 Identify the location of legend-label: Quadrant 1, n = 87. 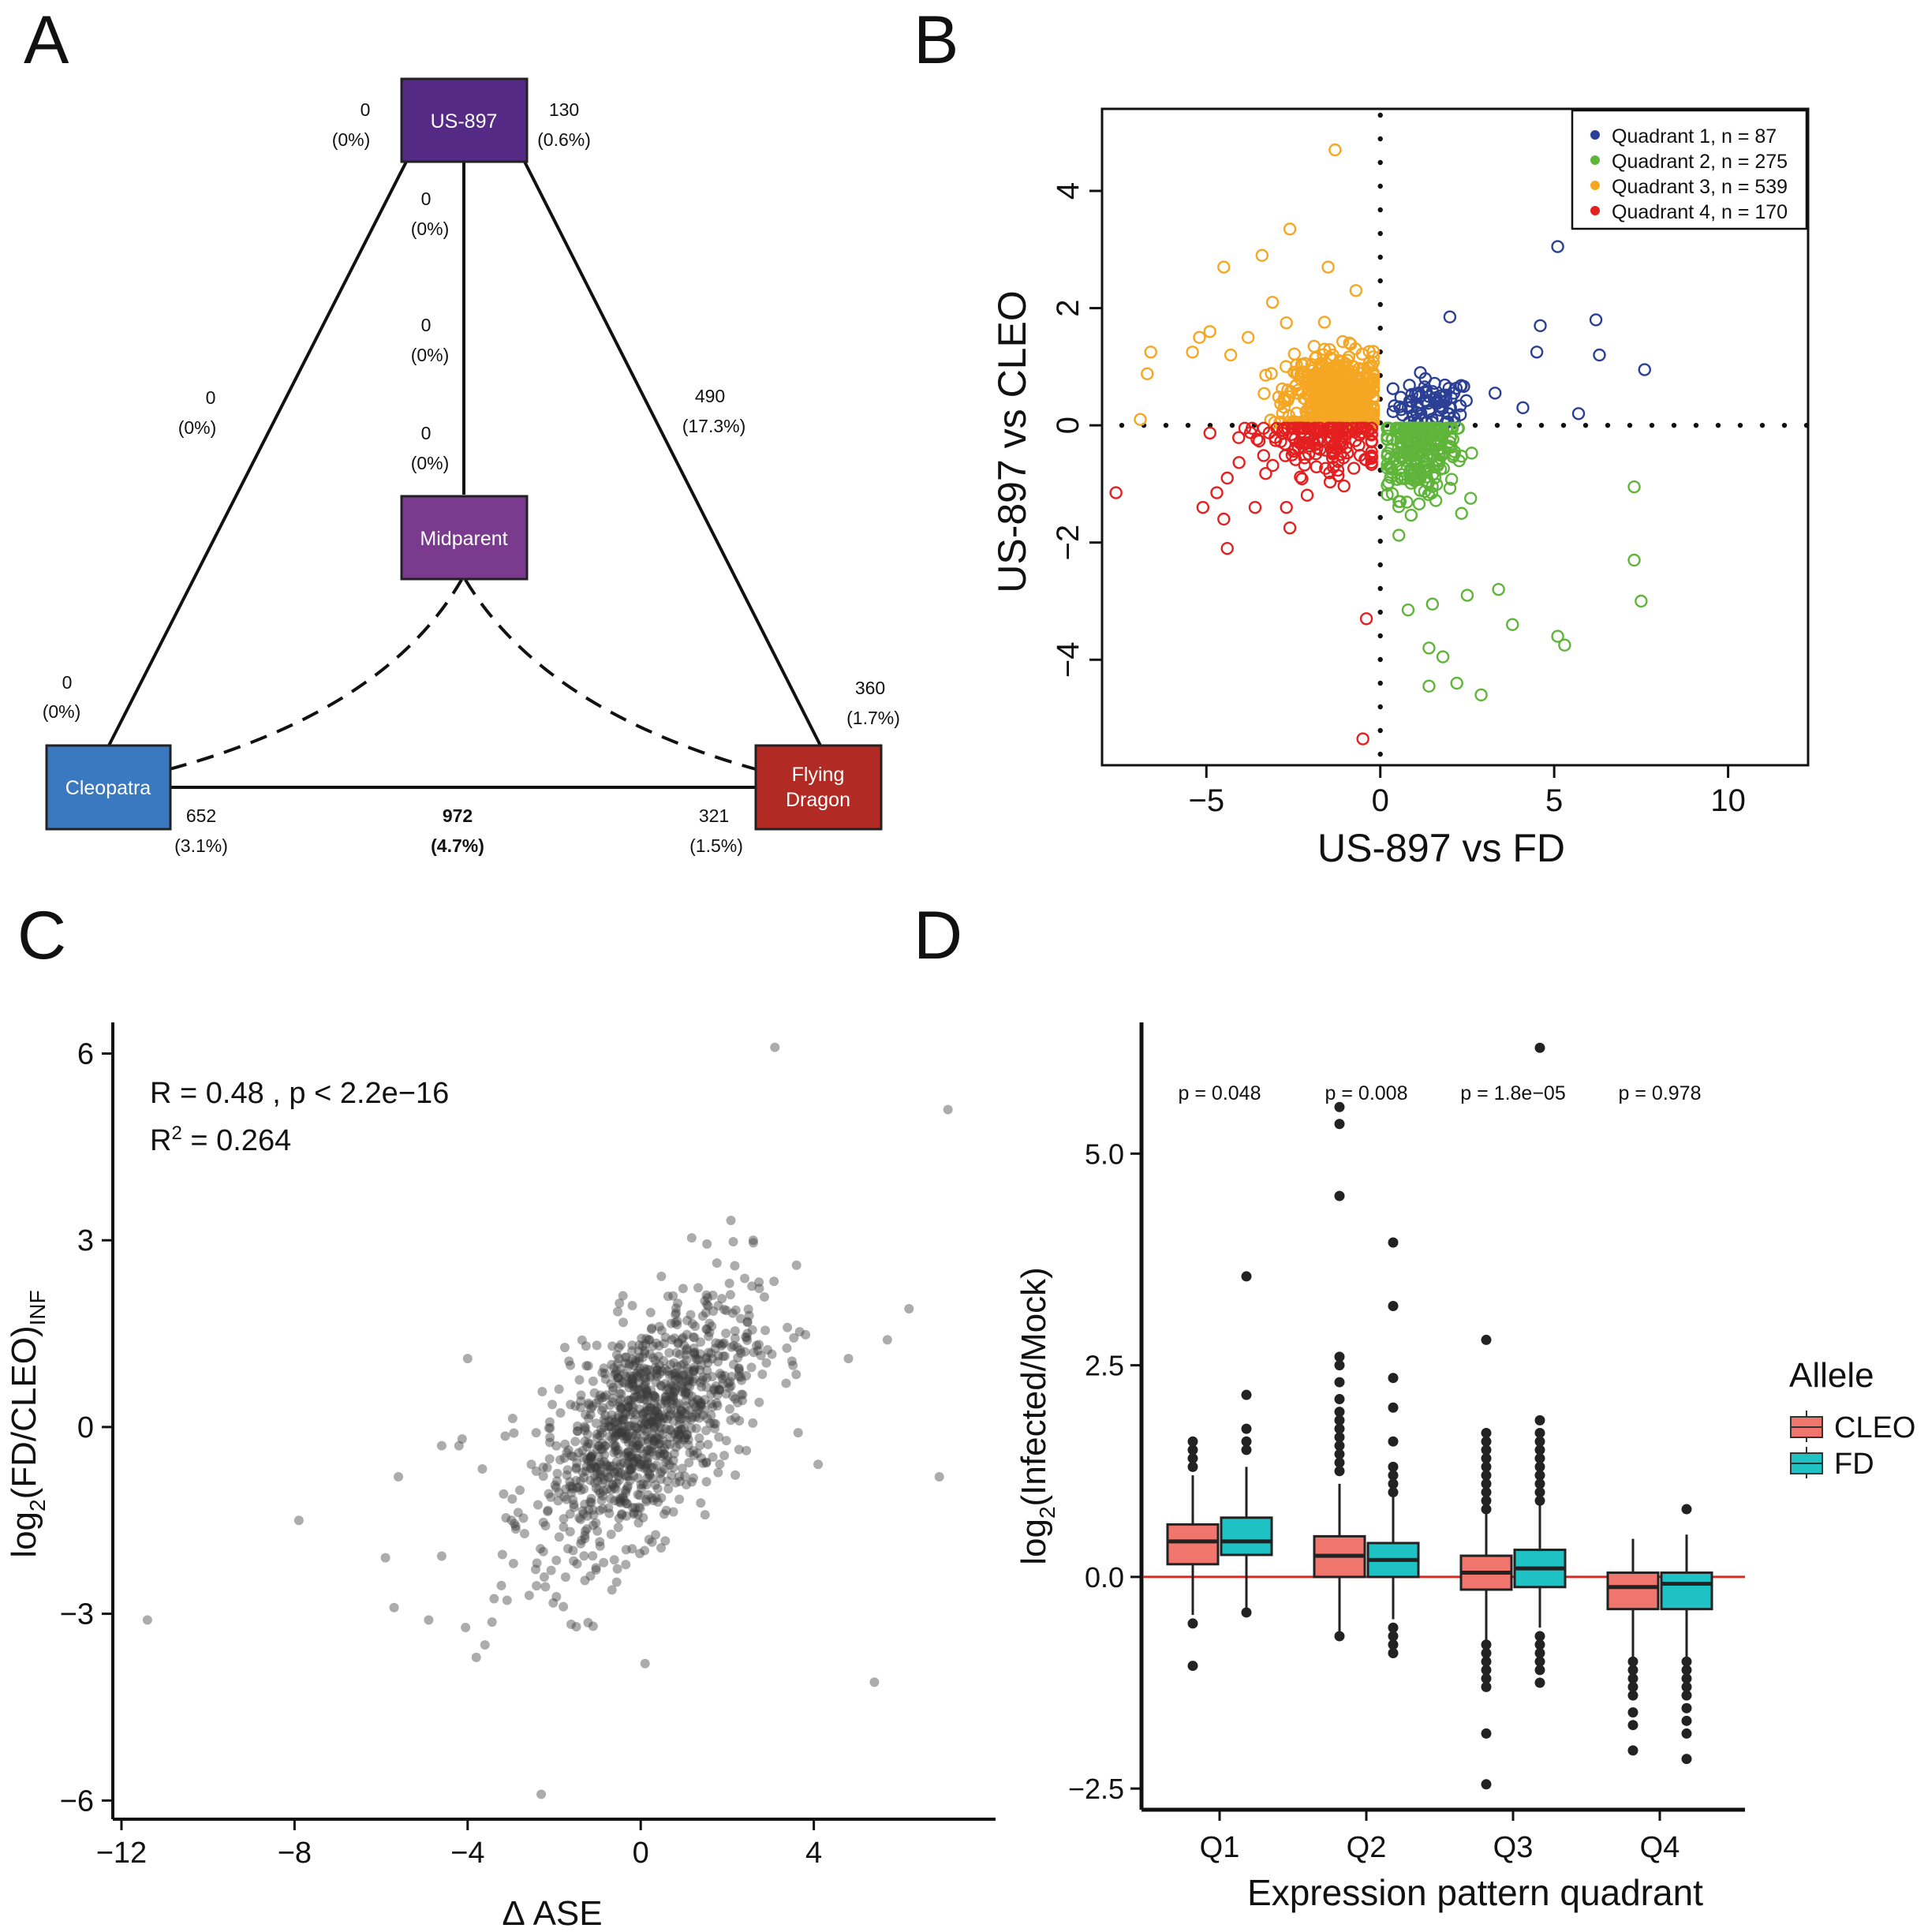
(1694, 136).